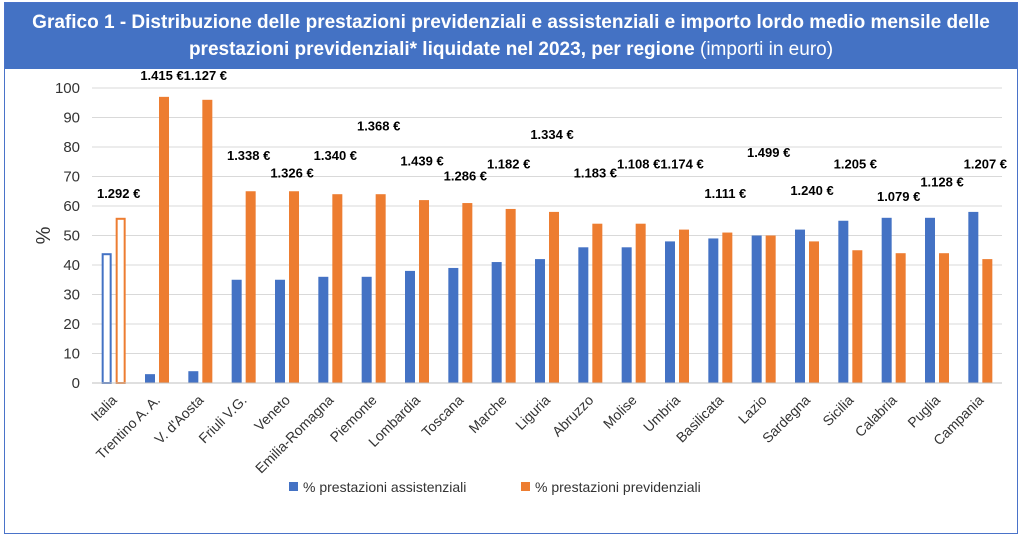 The height and width of the screenshot is (539, 1024). What do you see at coordinates (620, 412) in the screenshot?
I see `category-label: Molise` at bounding box center [620, 412].